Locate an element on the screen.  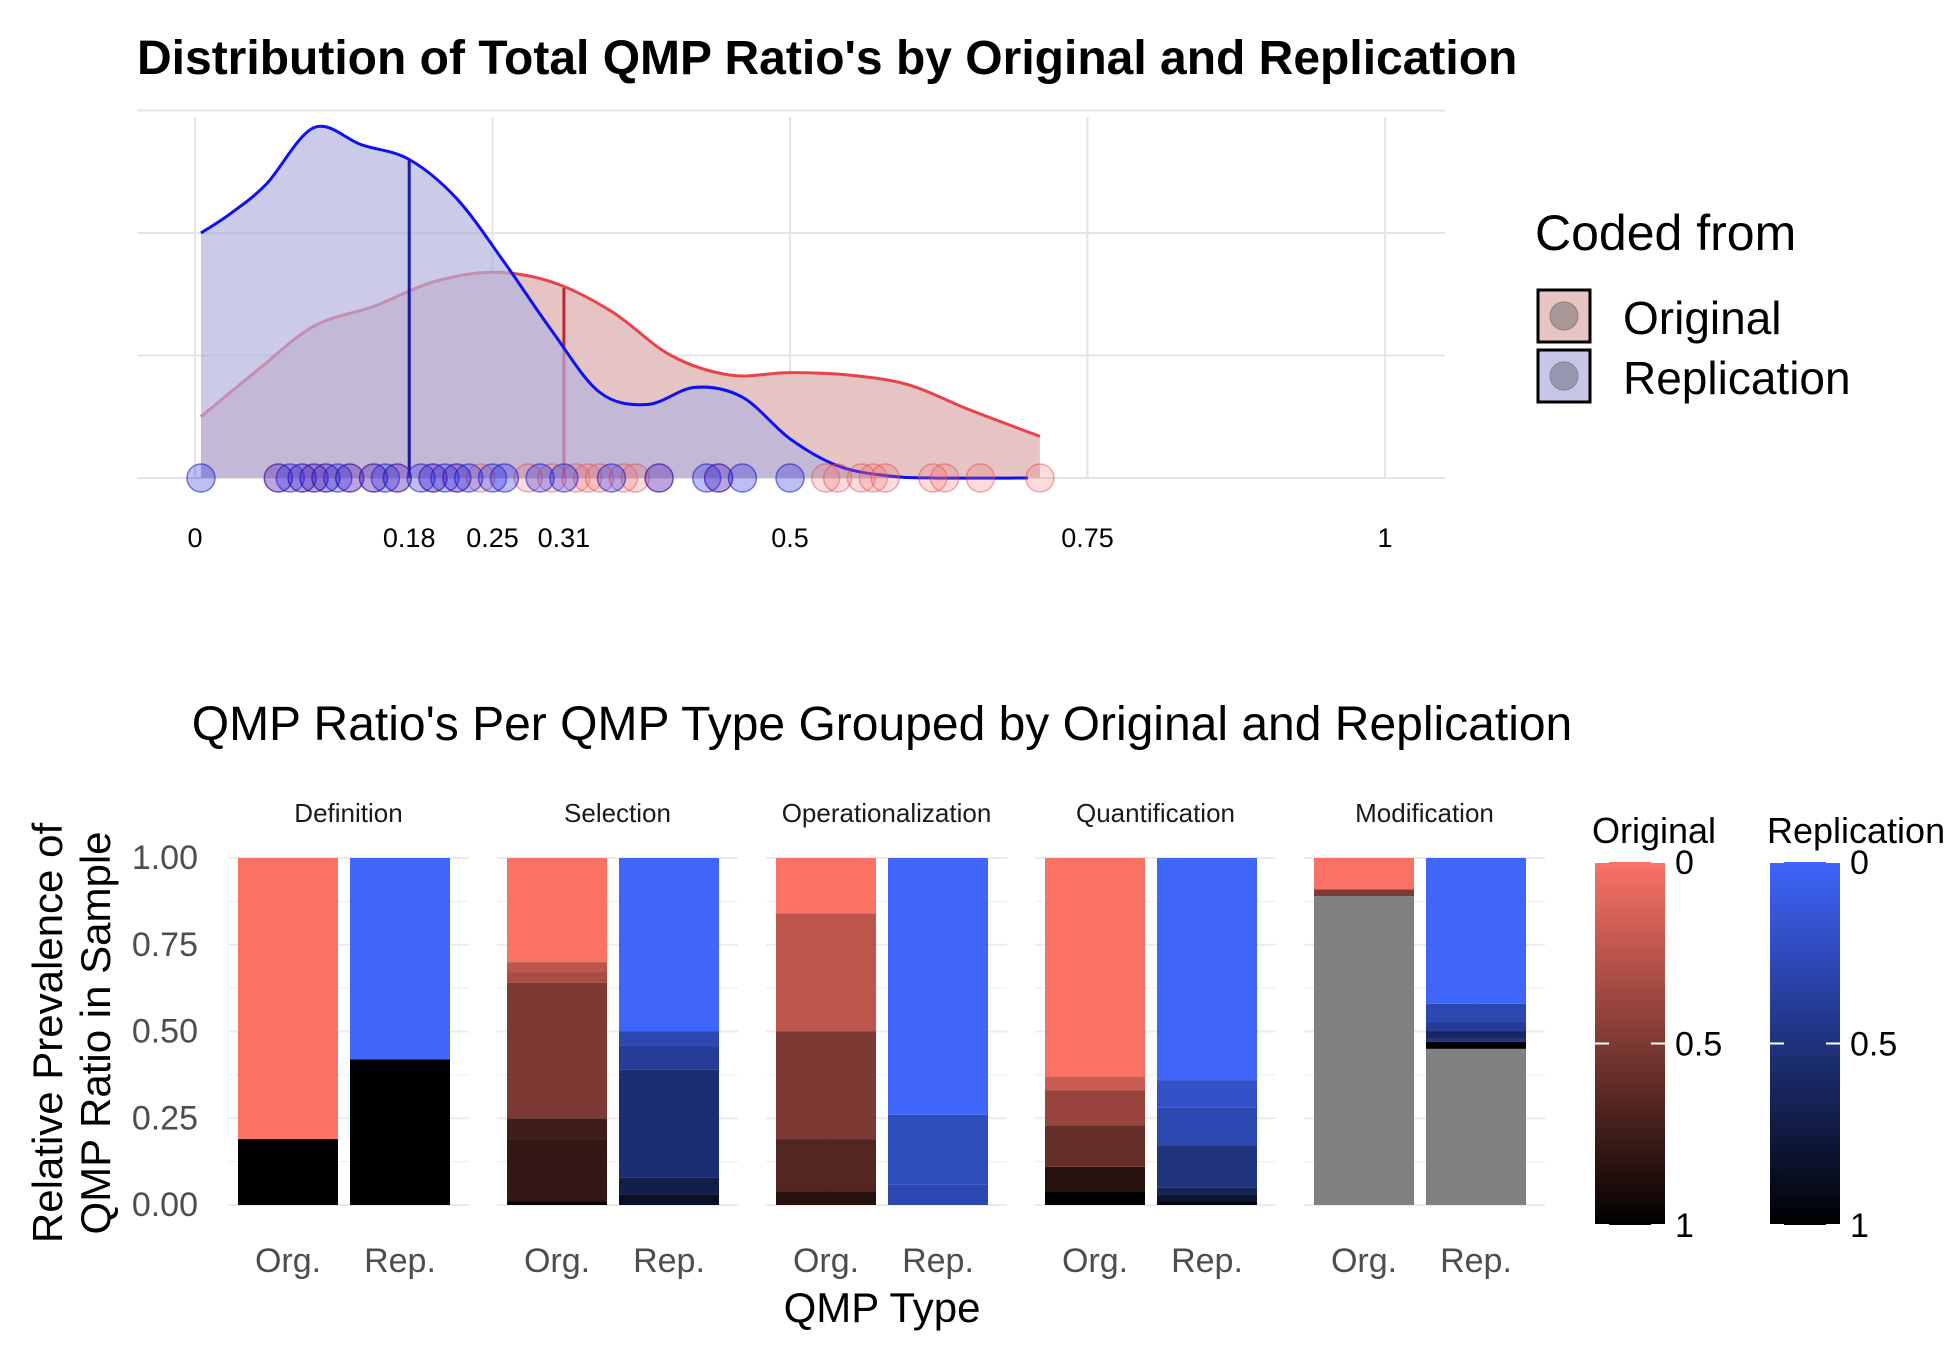
y-tick-label: 1.00 is located at coordinates (165, 858).